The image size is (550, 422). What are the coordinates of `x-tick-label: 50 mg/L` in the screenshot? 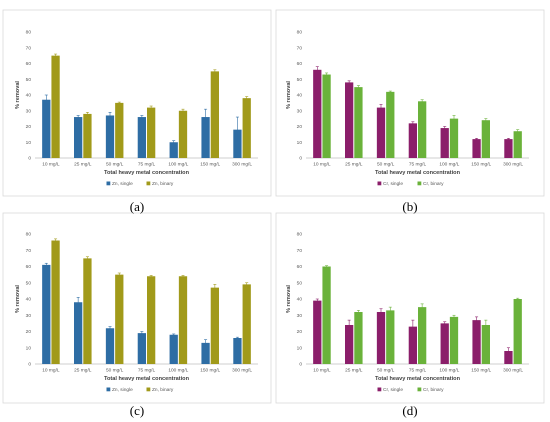 It's located at (115, 165).